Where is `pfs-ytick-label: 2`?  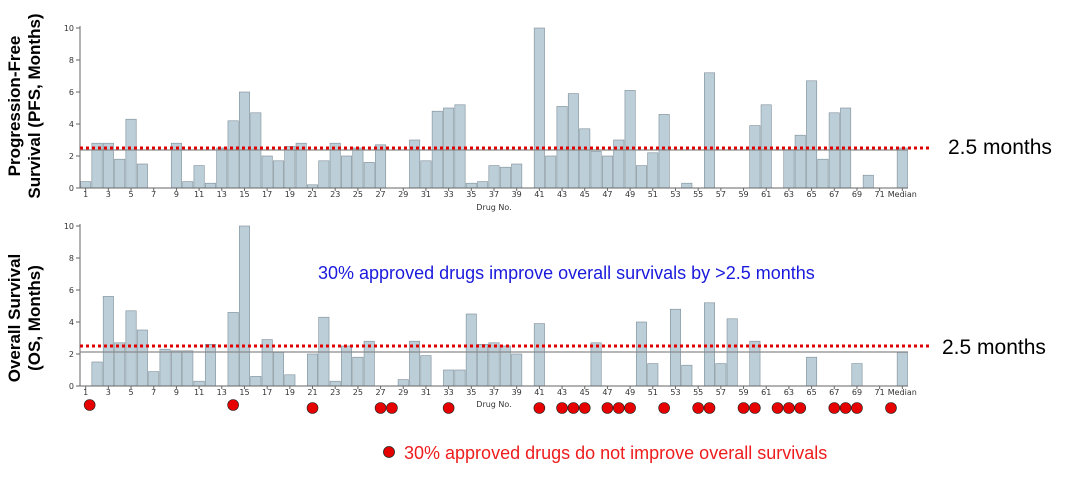
pfs-ytick-label: 2 is located at coordinates (71, 156).